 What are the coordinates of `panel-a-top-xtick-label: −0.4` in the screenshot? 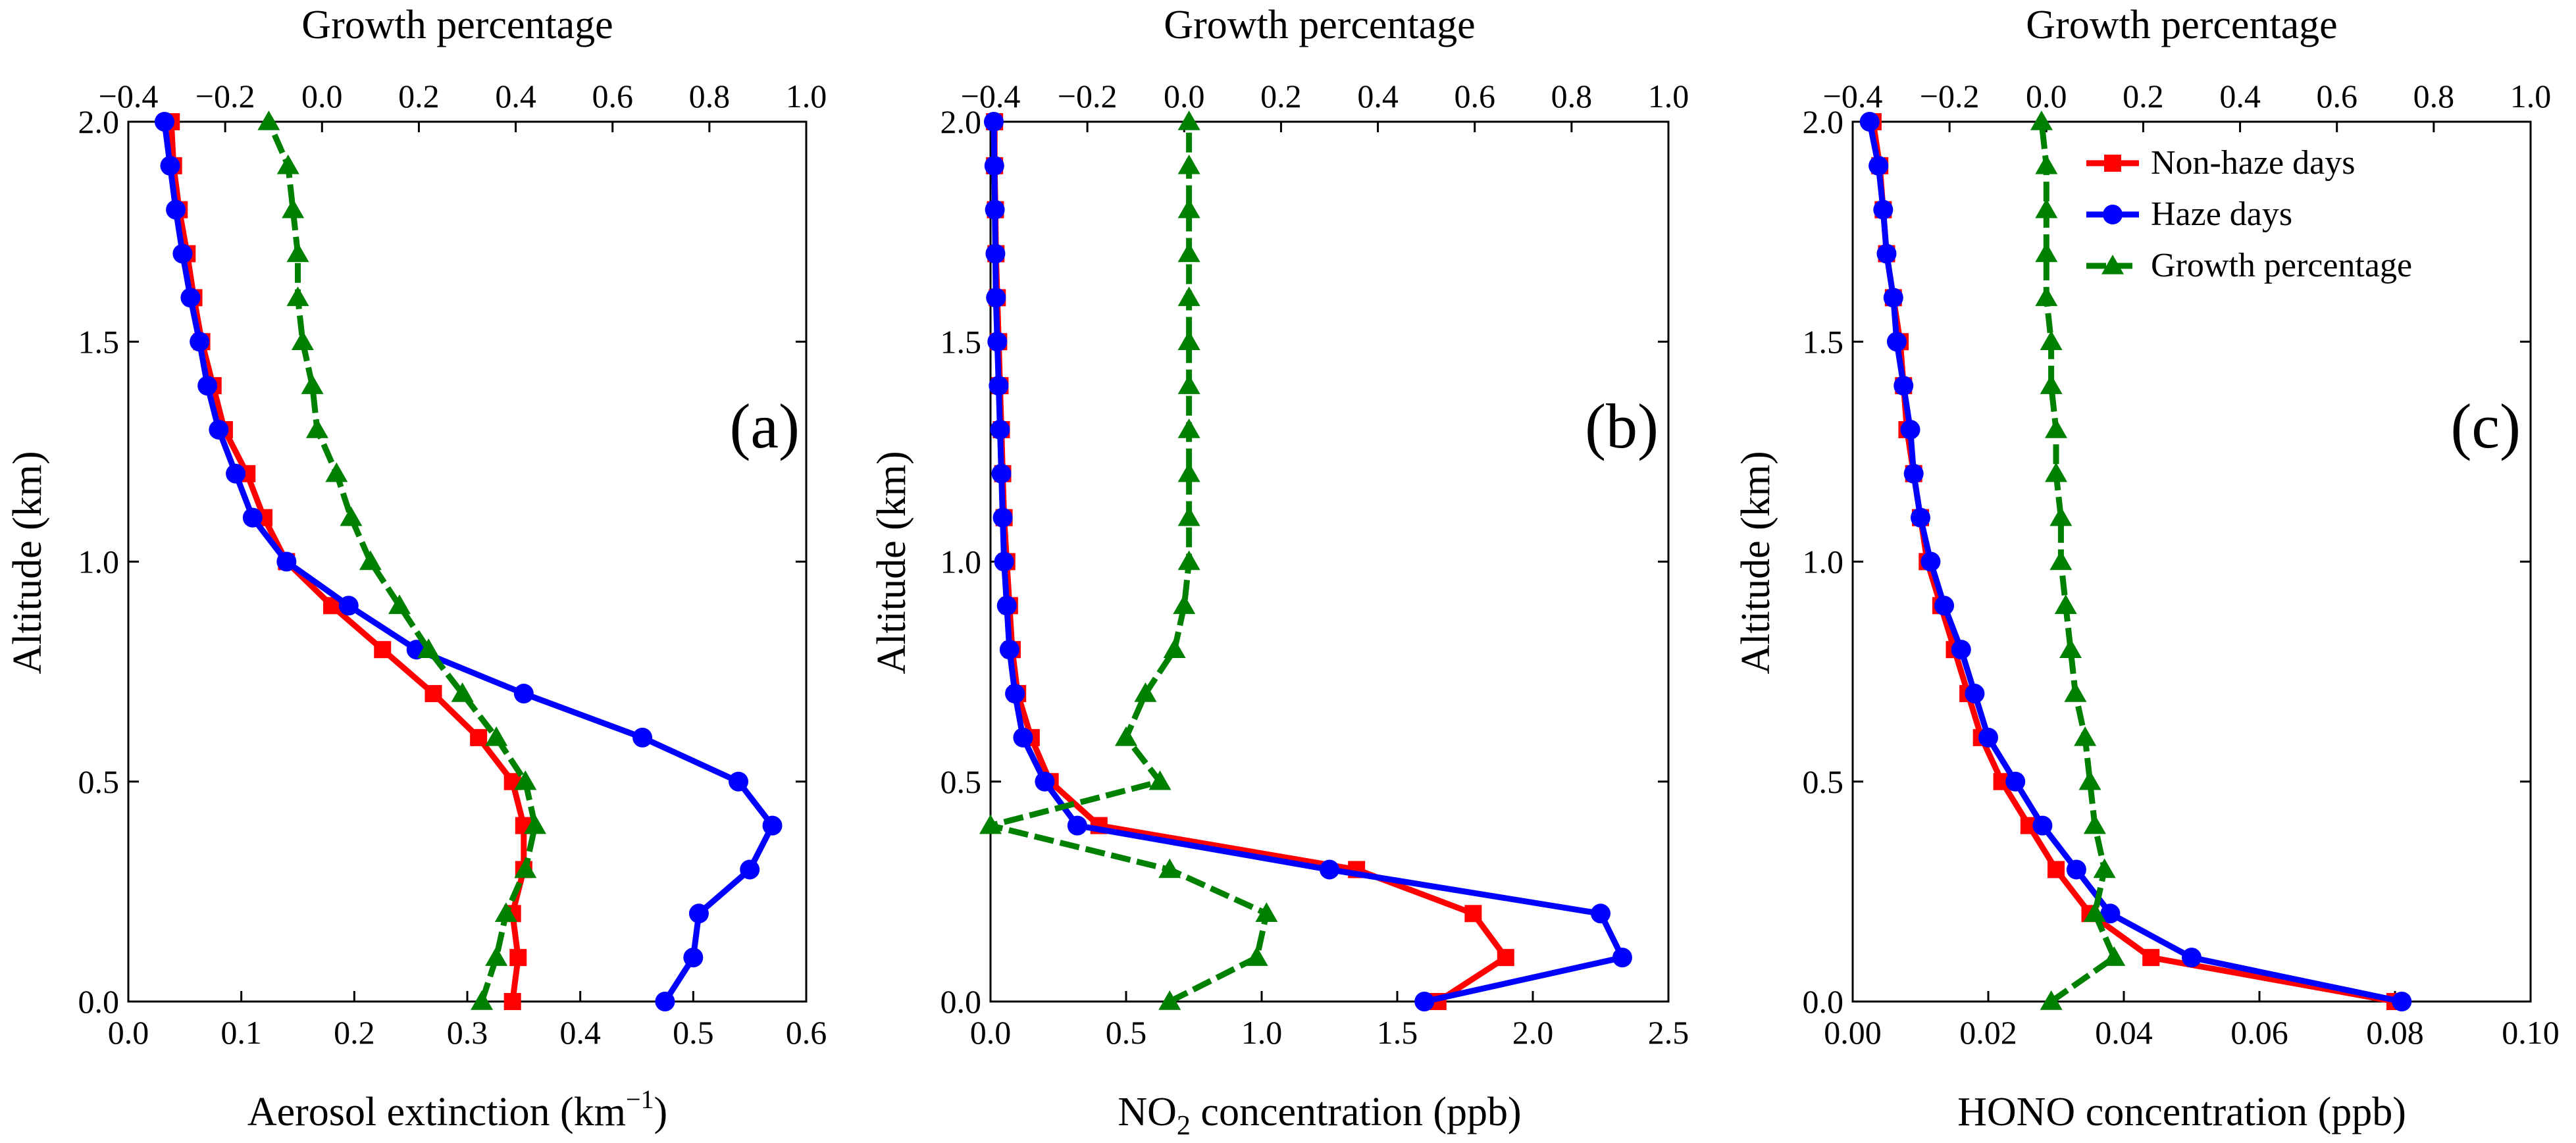 It's located at (129, 96).